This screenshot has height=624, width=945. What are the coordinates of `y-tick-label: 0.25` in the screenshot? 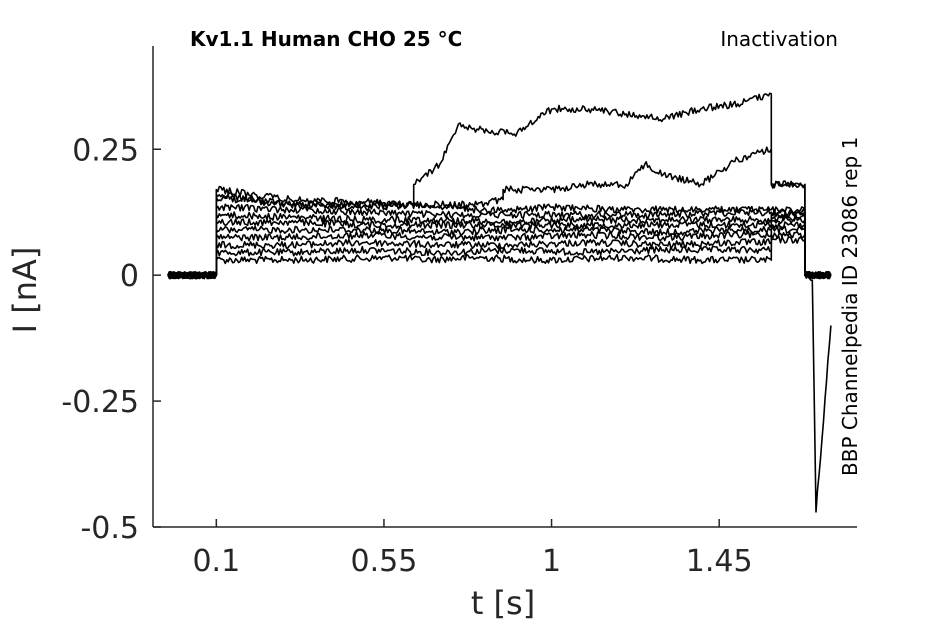 It's located at (105, 150).